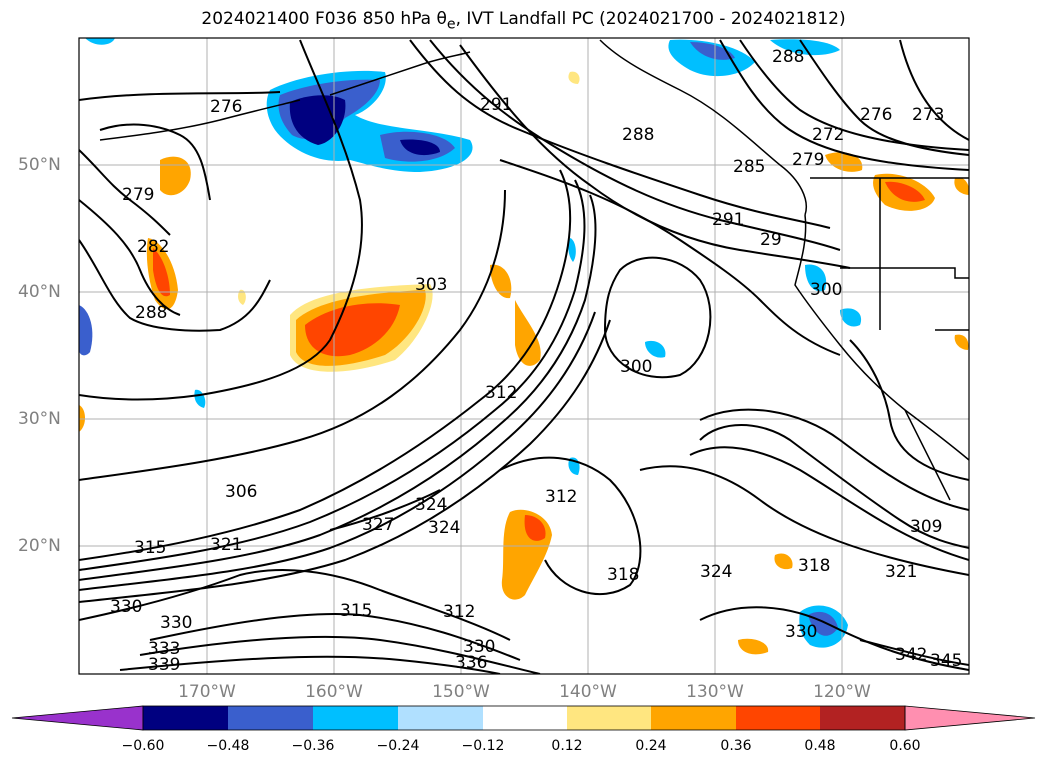 This screenshot has height=767, width=1047. What do you see at coordinates (736, 746) in the screenshot?
I see `colorbar-tick: 0.36` at bounding box center [736, 746].